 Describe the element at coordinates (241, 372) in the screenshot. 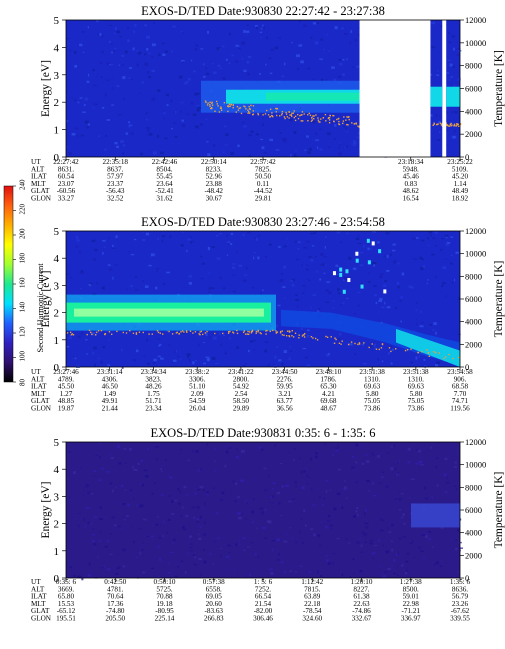

I see `ephemeris-value: 23:41:22` at that location.